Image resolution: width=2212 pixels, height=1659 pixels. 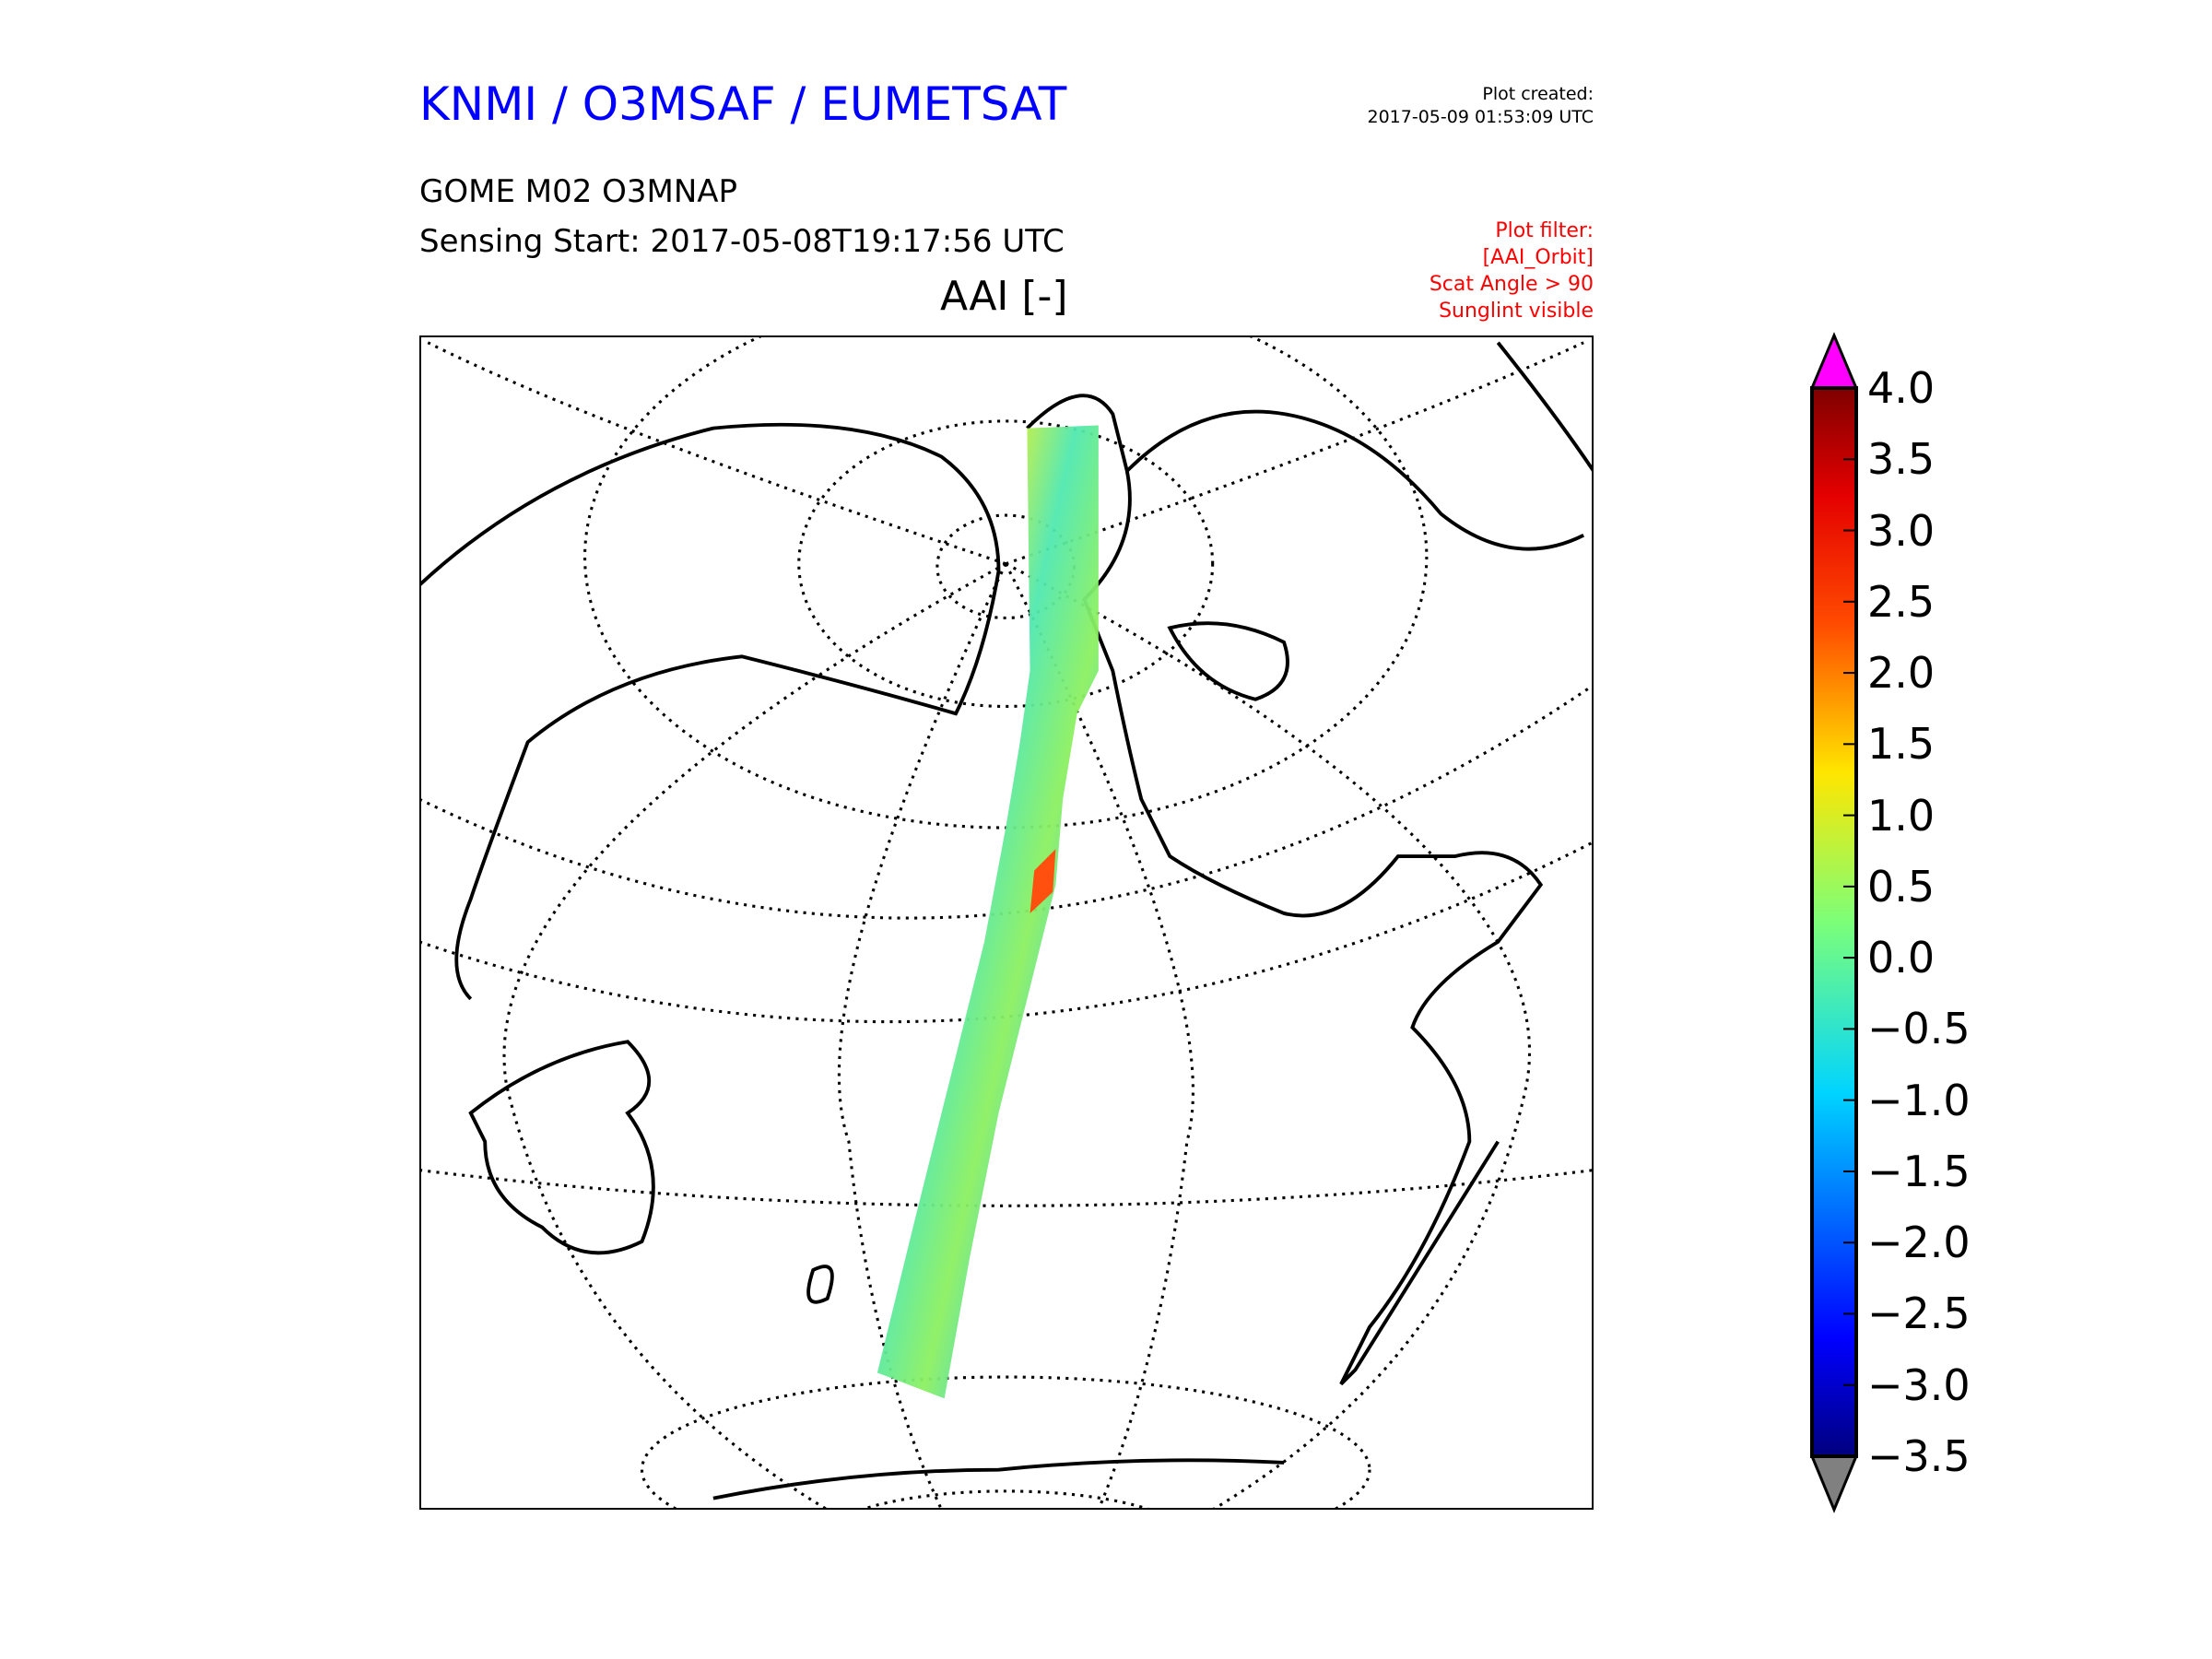 What do you see at coordinates (1919, 1100) in the screenshot?
I see `colorbar-tick-label: −1.0` at bounding box center [1919, 1100].